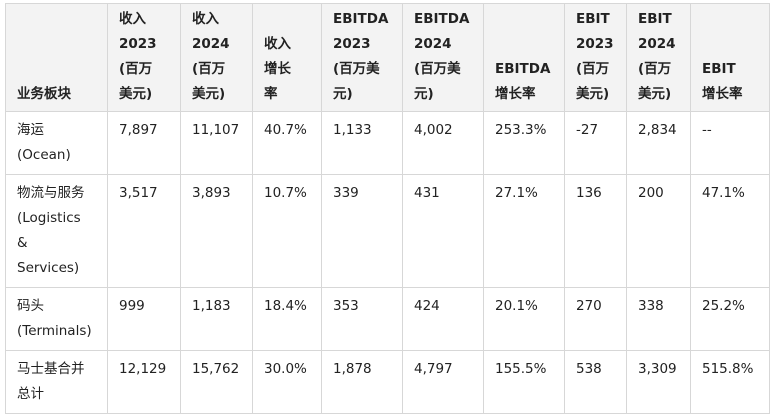 Image resolution: width=772 pixels, height=414 pixels. What do you see at coordinates (730, 382) in the screenshot?
I see `cell-ebit-growth: 515.8%` at bounding box center [730, 382].